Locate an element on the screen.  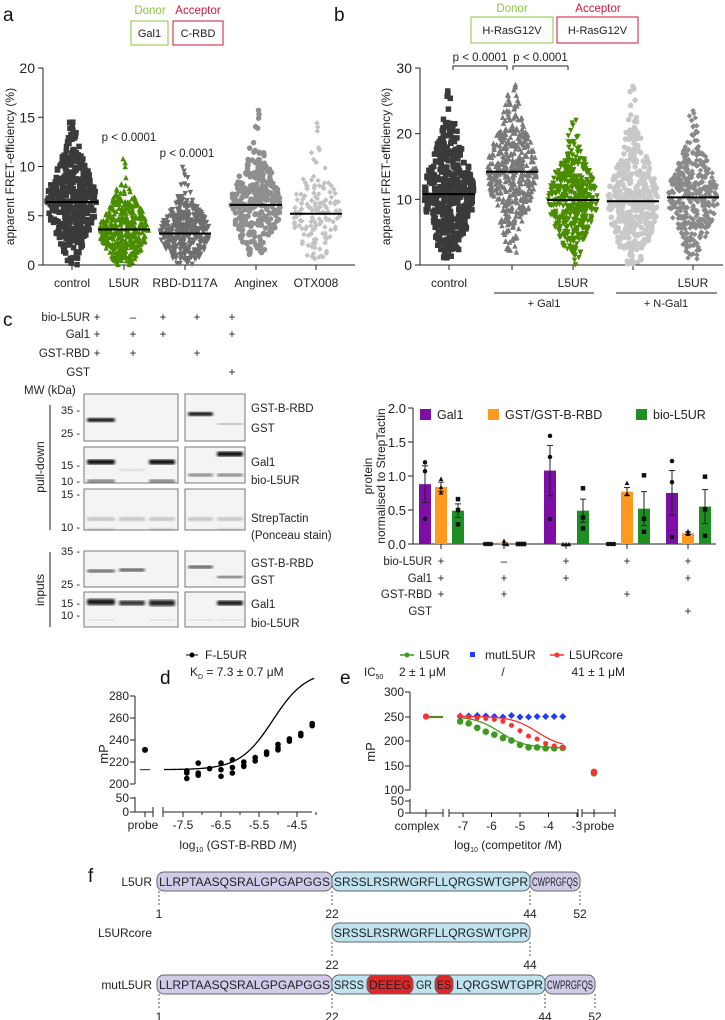
x-axis-label: log10 (GST-B-RBD /M) is located at coordinates (237, 846).